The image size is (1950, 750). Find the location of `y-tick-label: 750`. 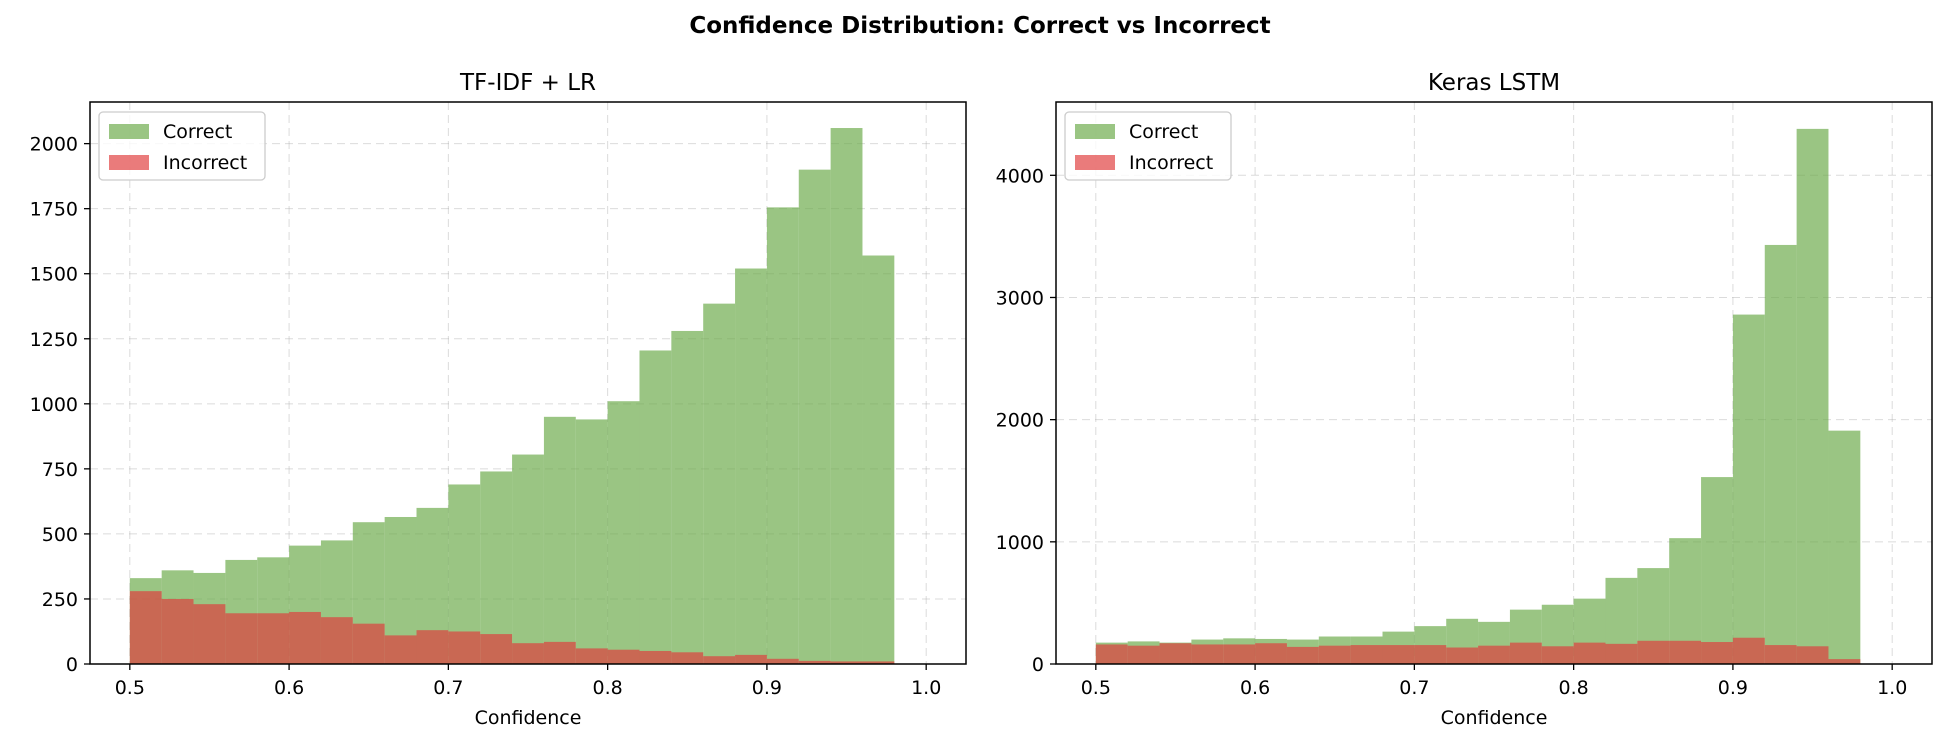

y-tick-label: 750 is located at coordinates (60, 470).